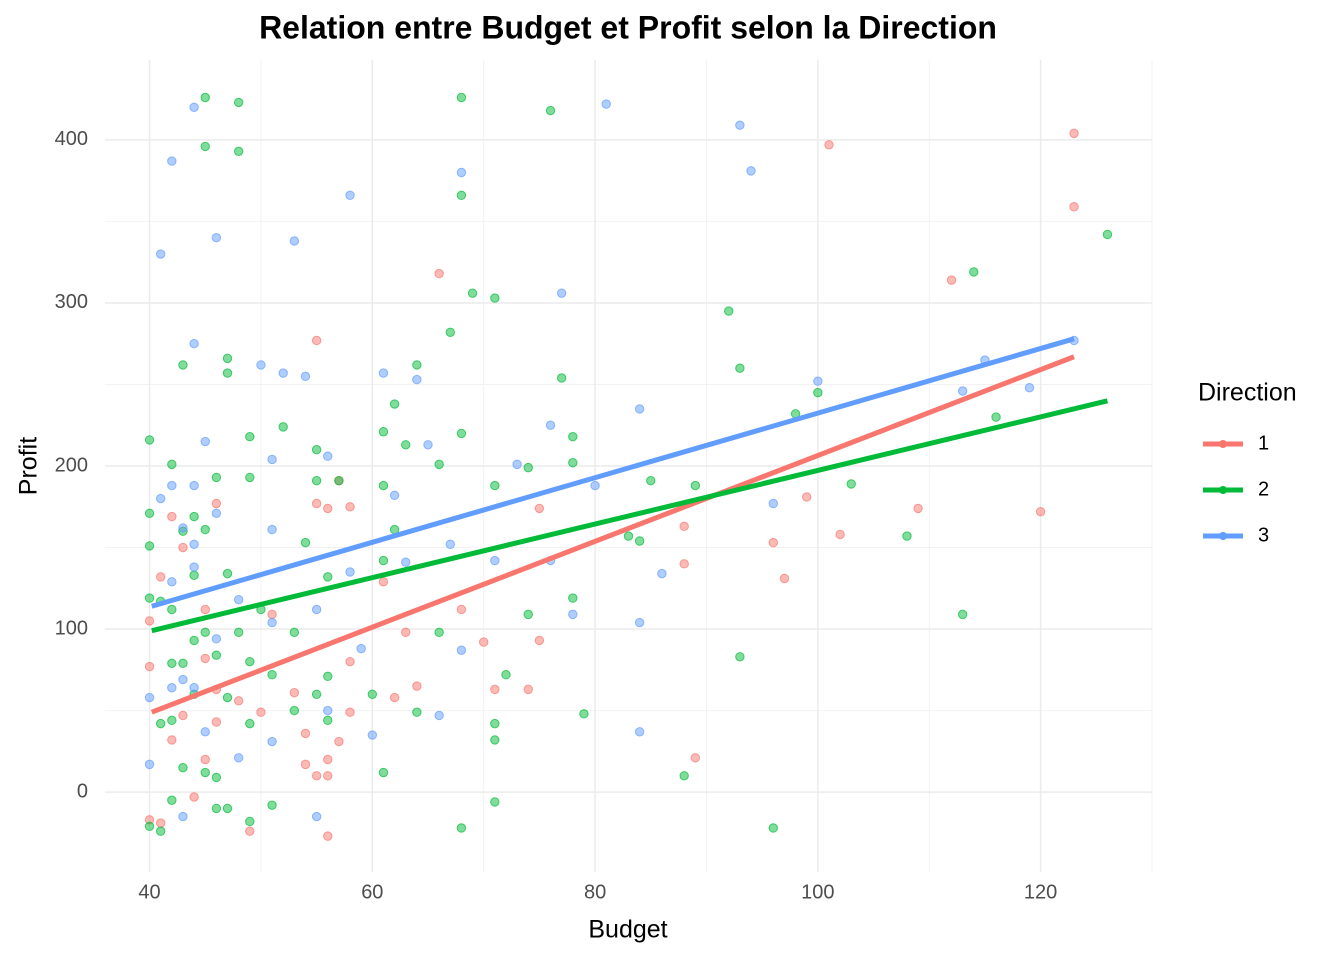  What do you see at coordinates (1223, 536) in the screenshot?
I see `legend-dot` at bounding box center [1223, 536].